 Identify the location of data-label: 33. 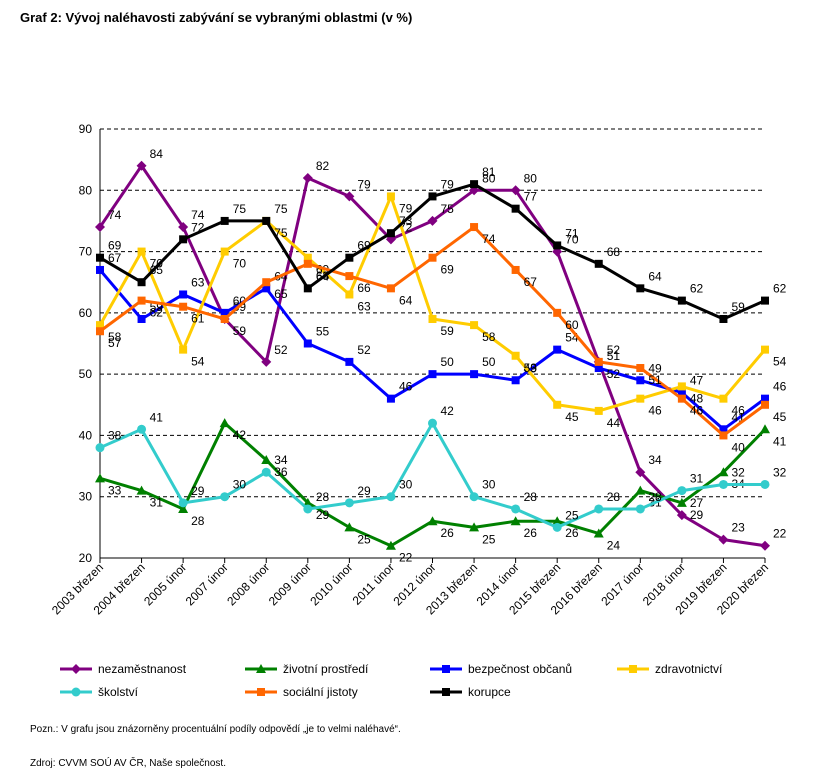
(115, 490).